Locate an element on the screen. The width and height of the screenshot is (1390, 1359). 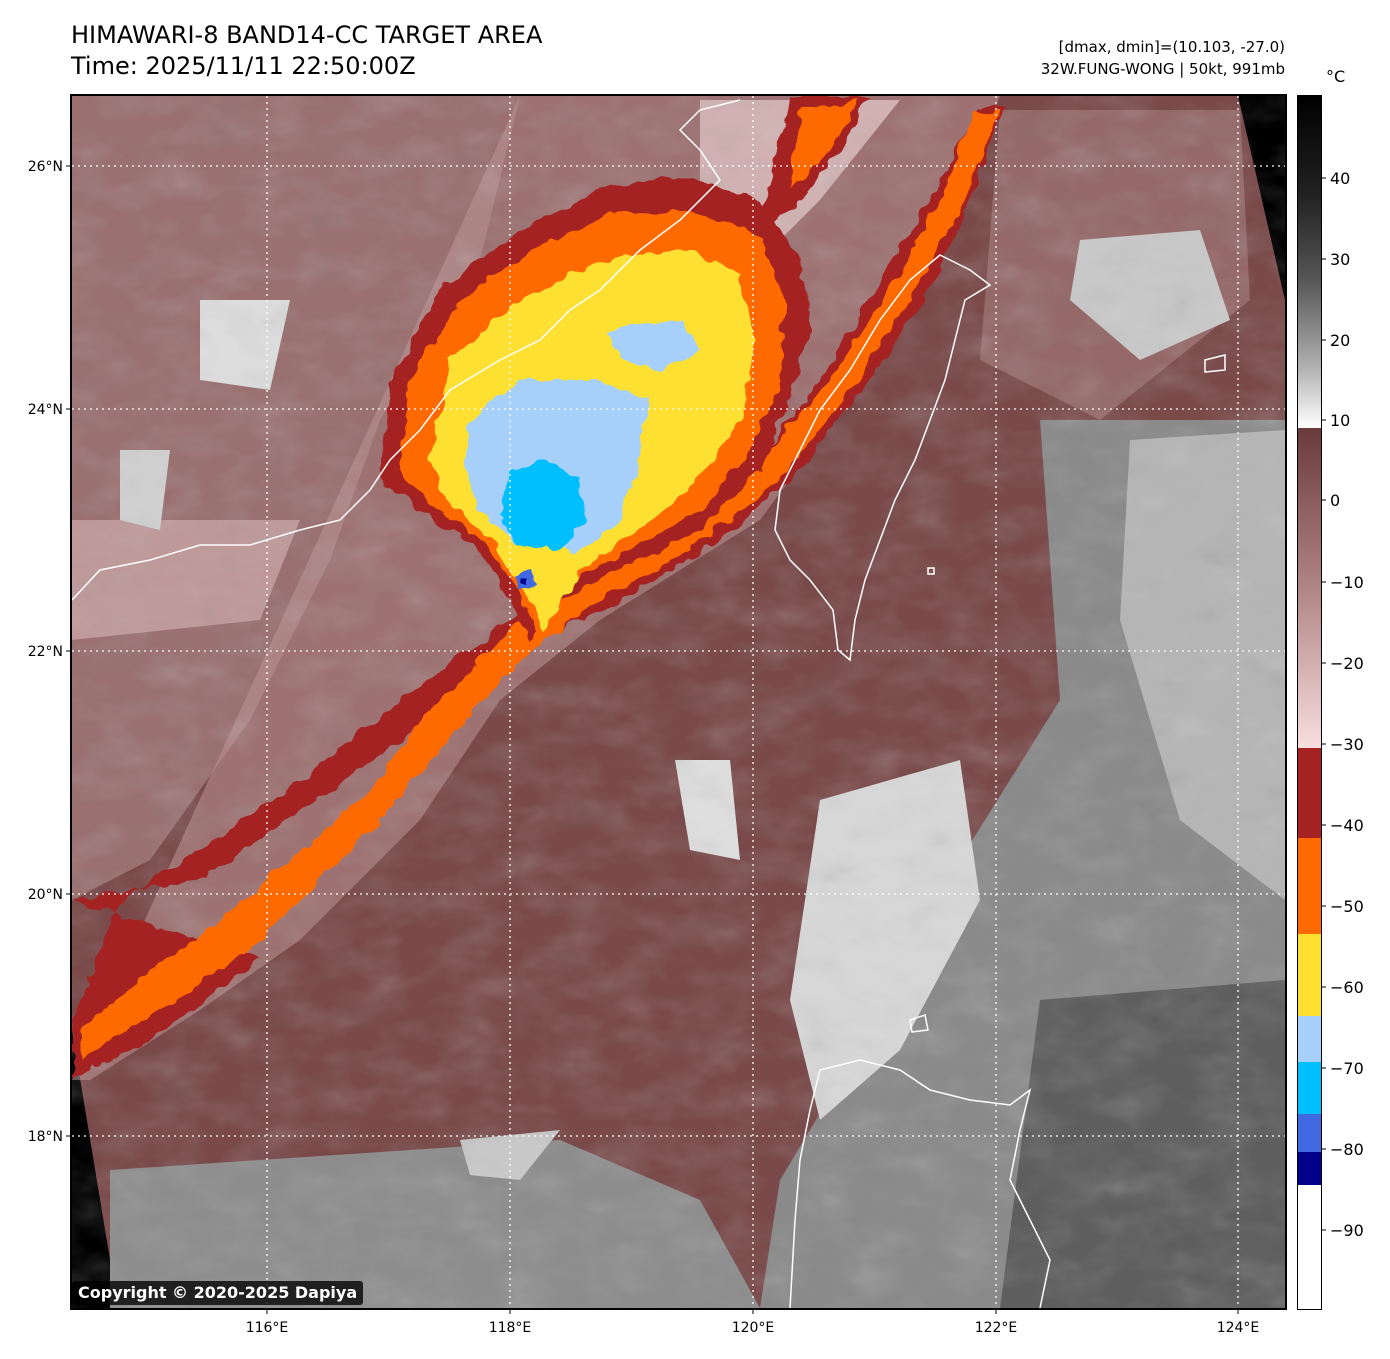
lat-labels: 26°N 24°N 22°N 20°N 18°N is located at coordinates (45, 652).